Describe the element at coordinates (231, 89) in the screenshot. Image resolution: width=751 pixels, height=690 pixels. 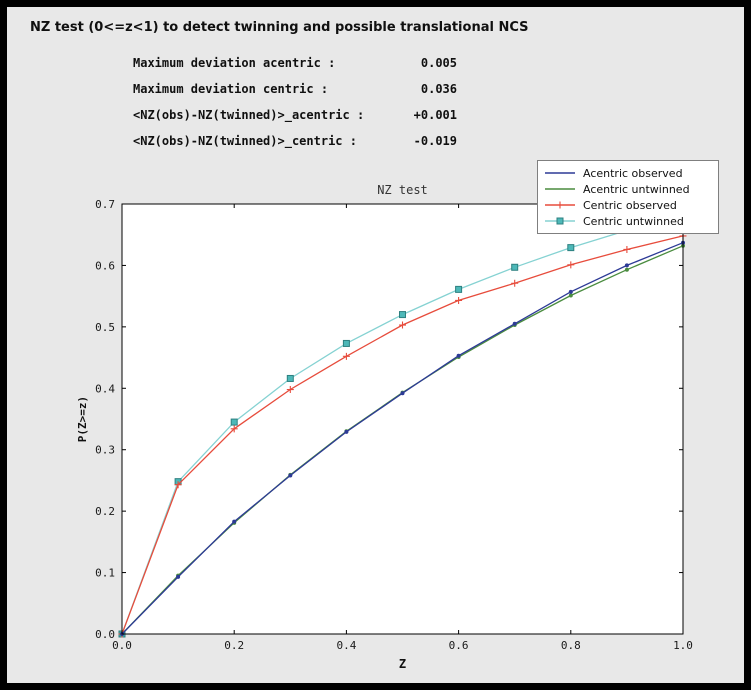
I see `stat-label: Maximum deviation centric :` at that location.